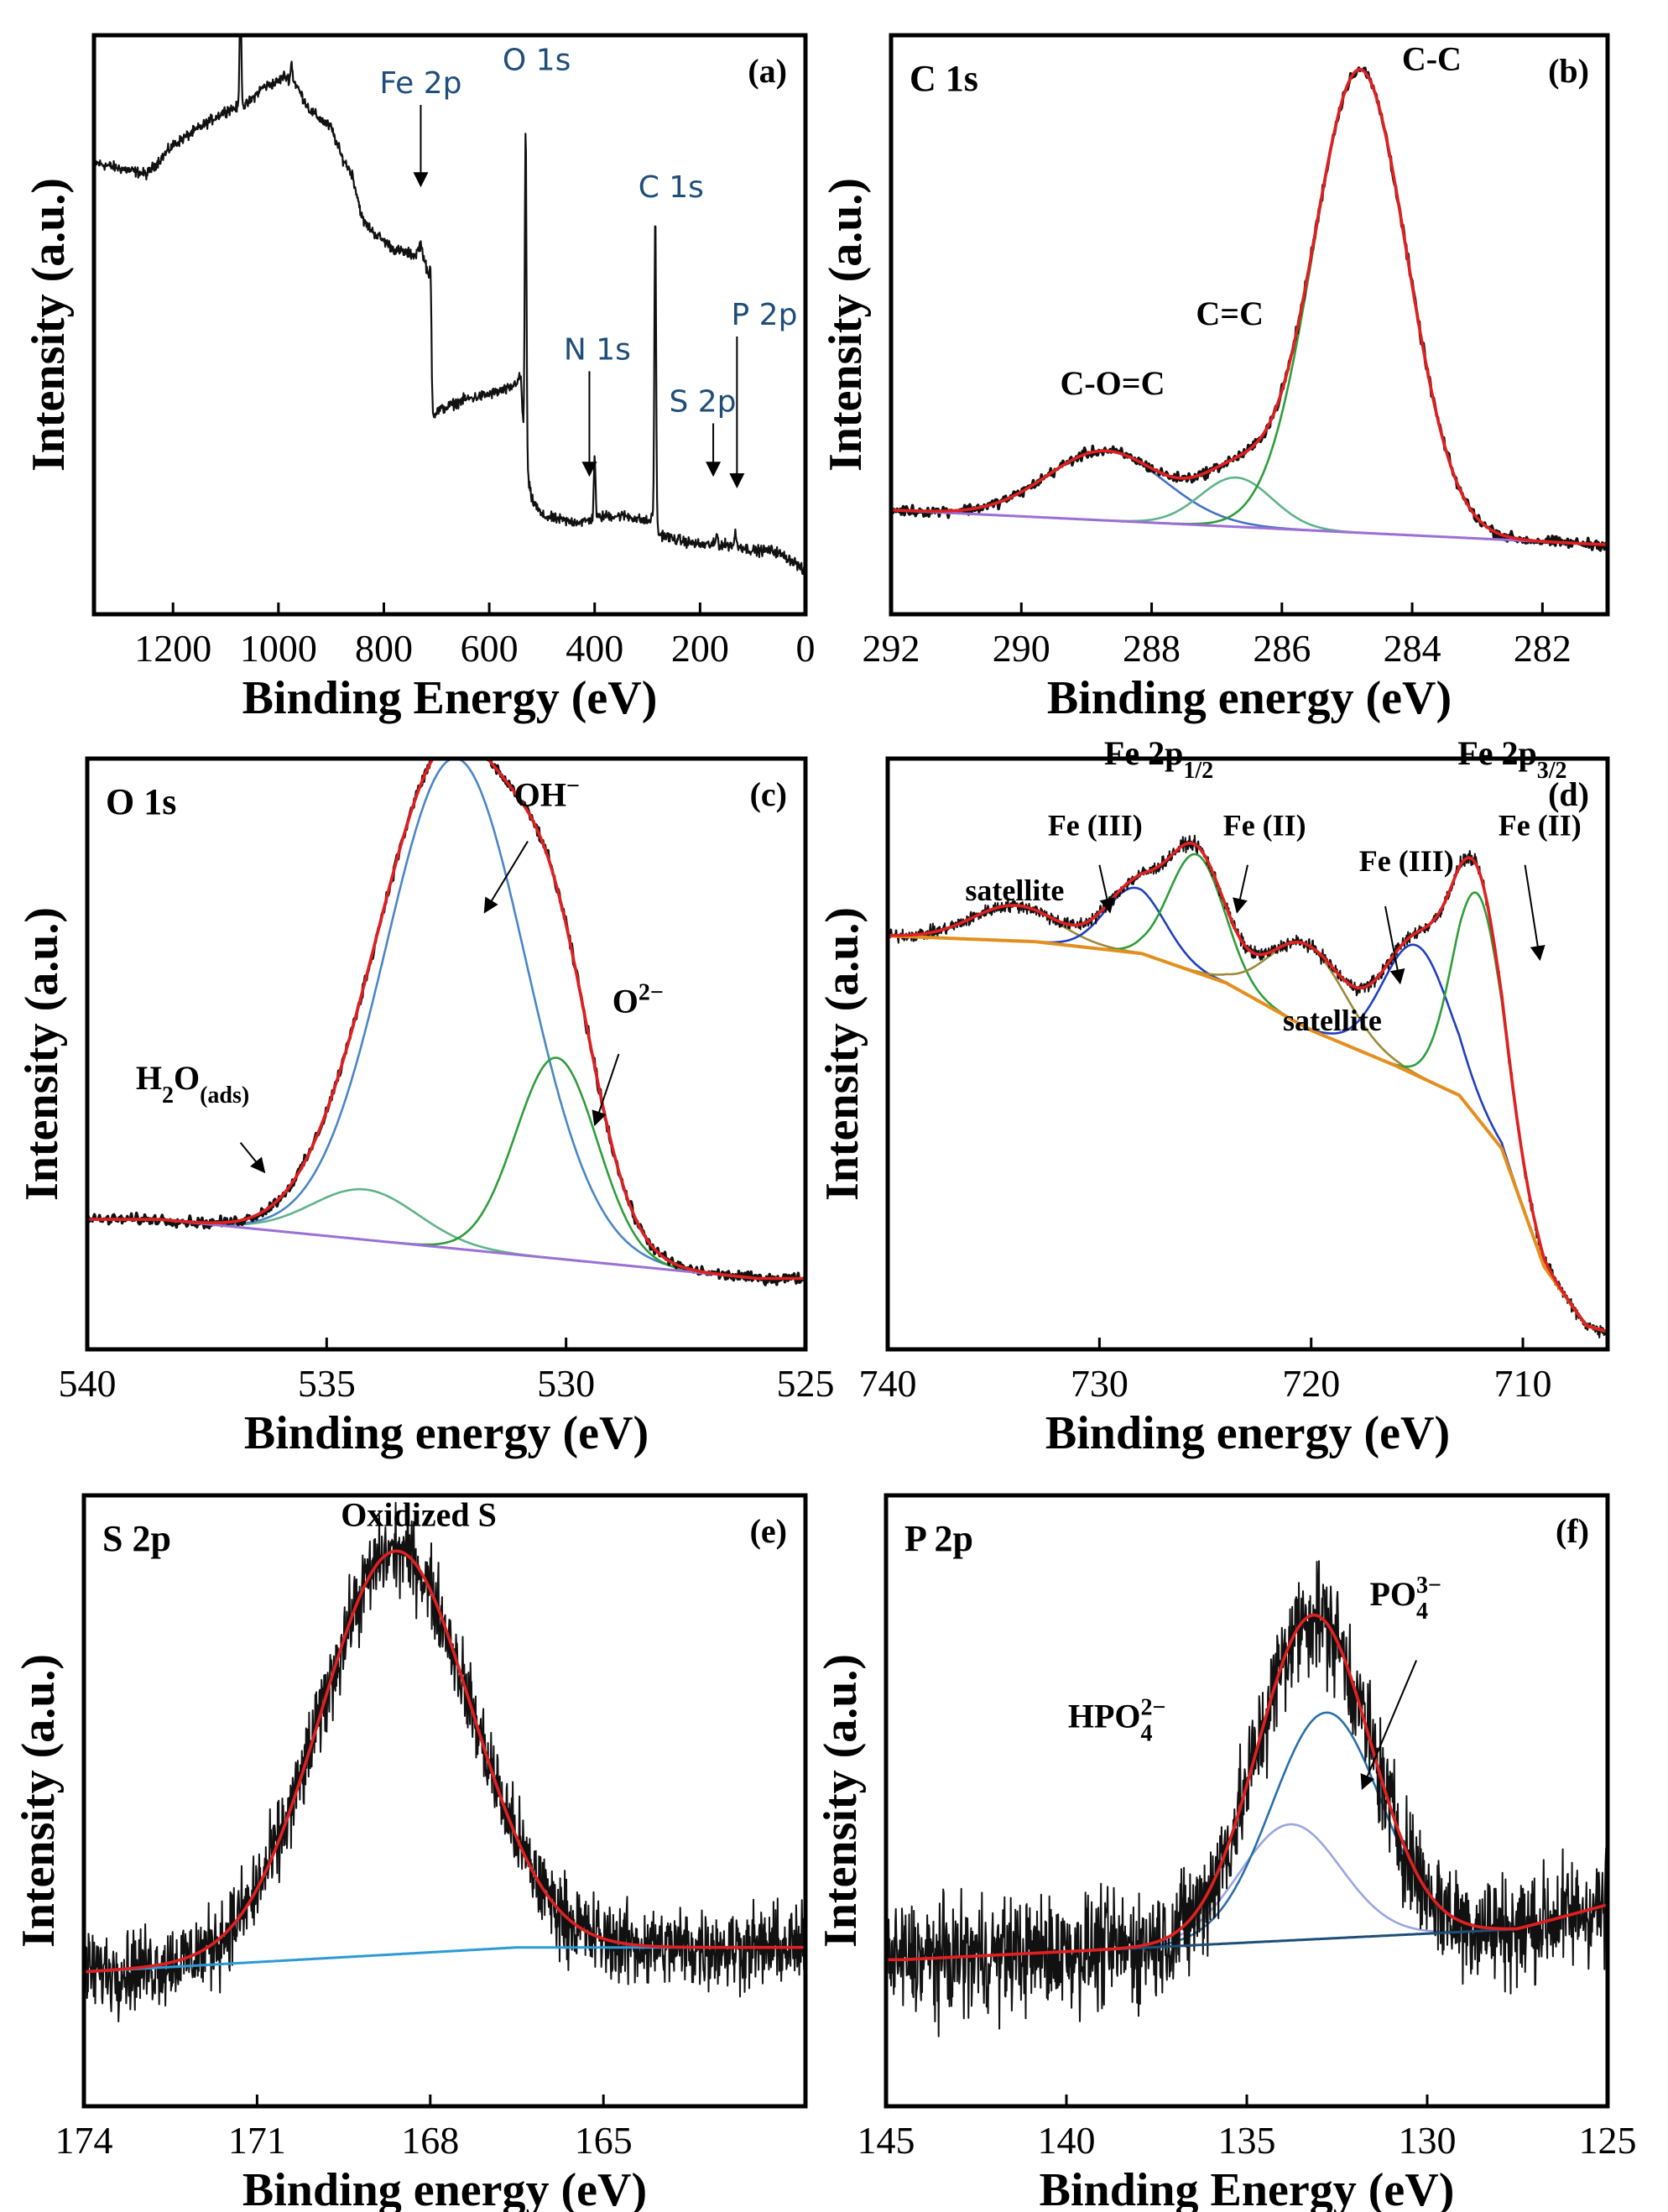 This screenshot has width=1668, height=2212. What do you see at coordinates (1392, 1594) in the screenshot?
I see `label-text: PO` at bounding box center [1392, 1594].